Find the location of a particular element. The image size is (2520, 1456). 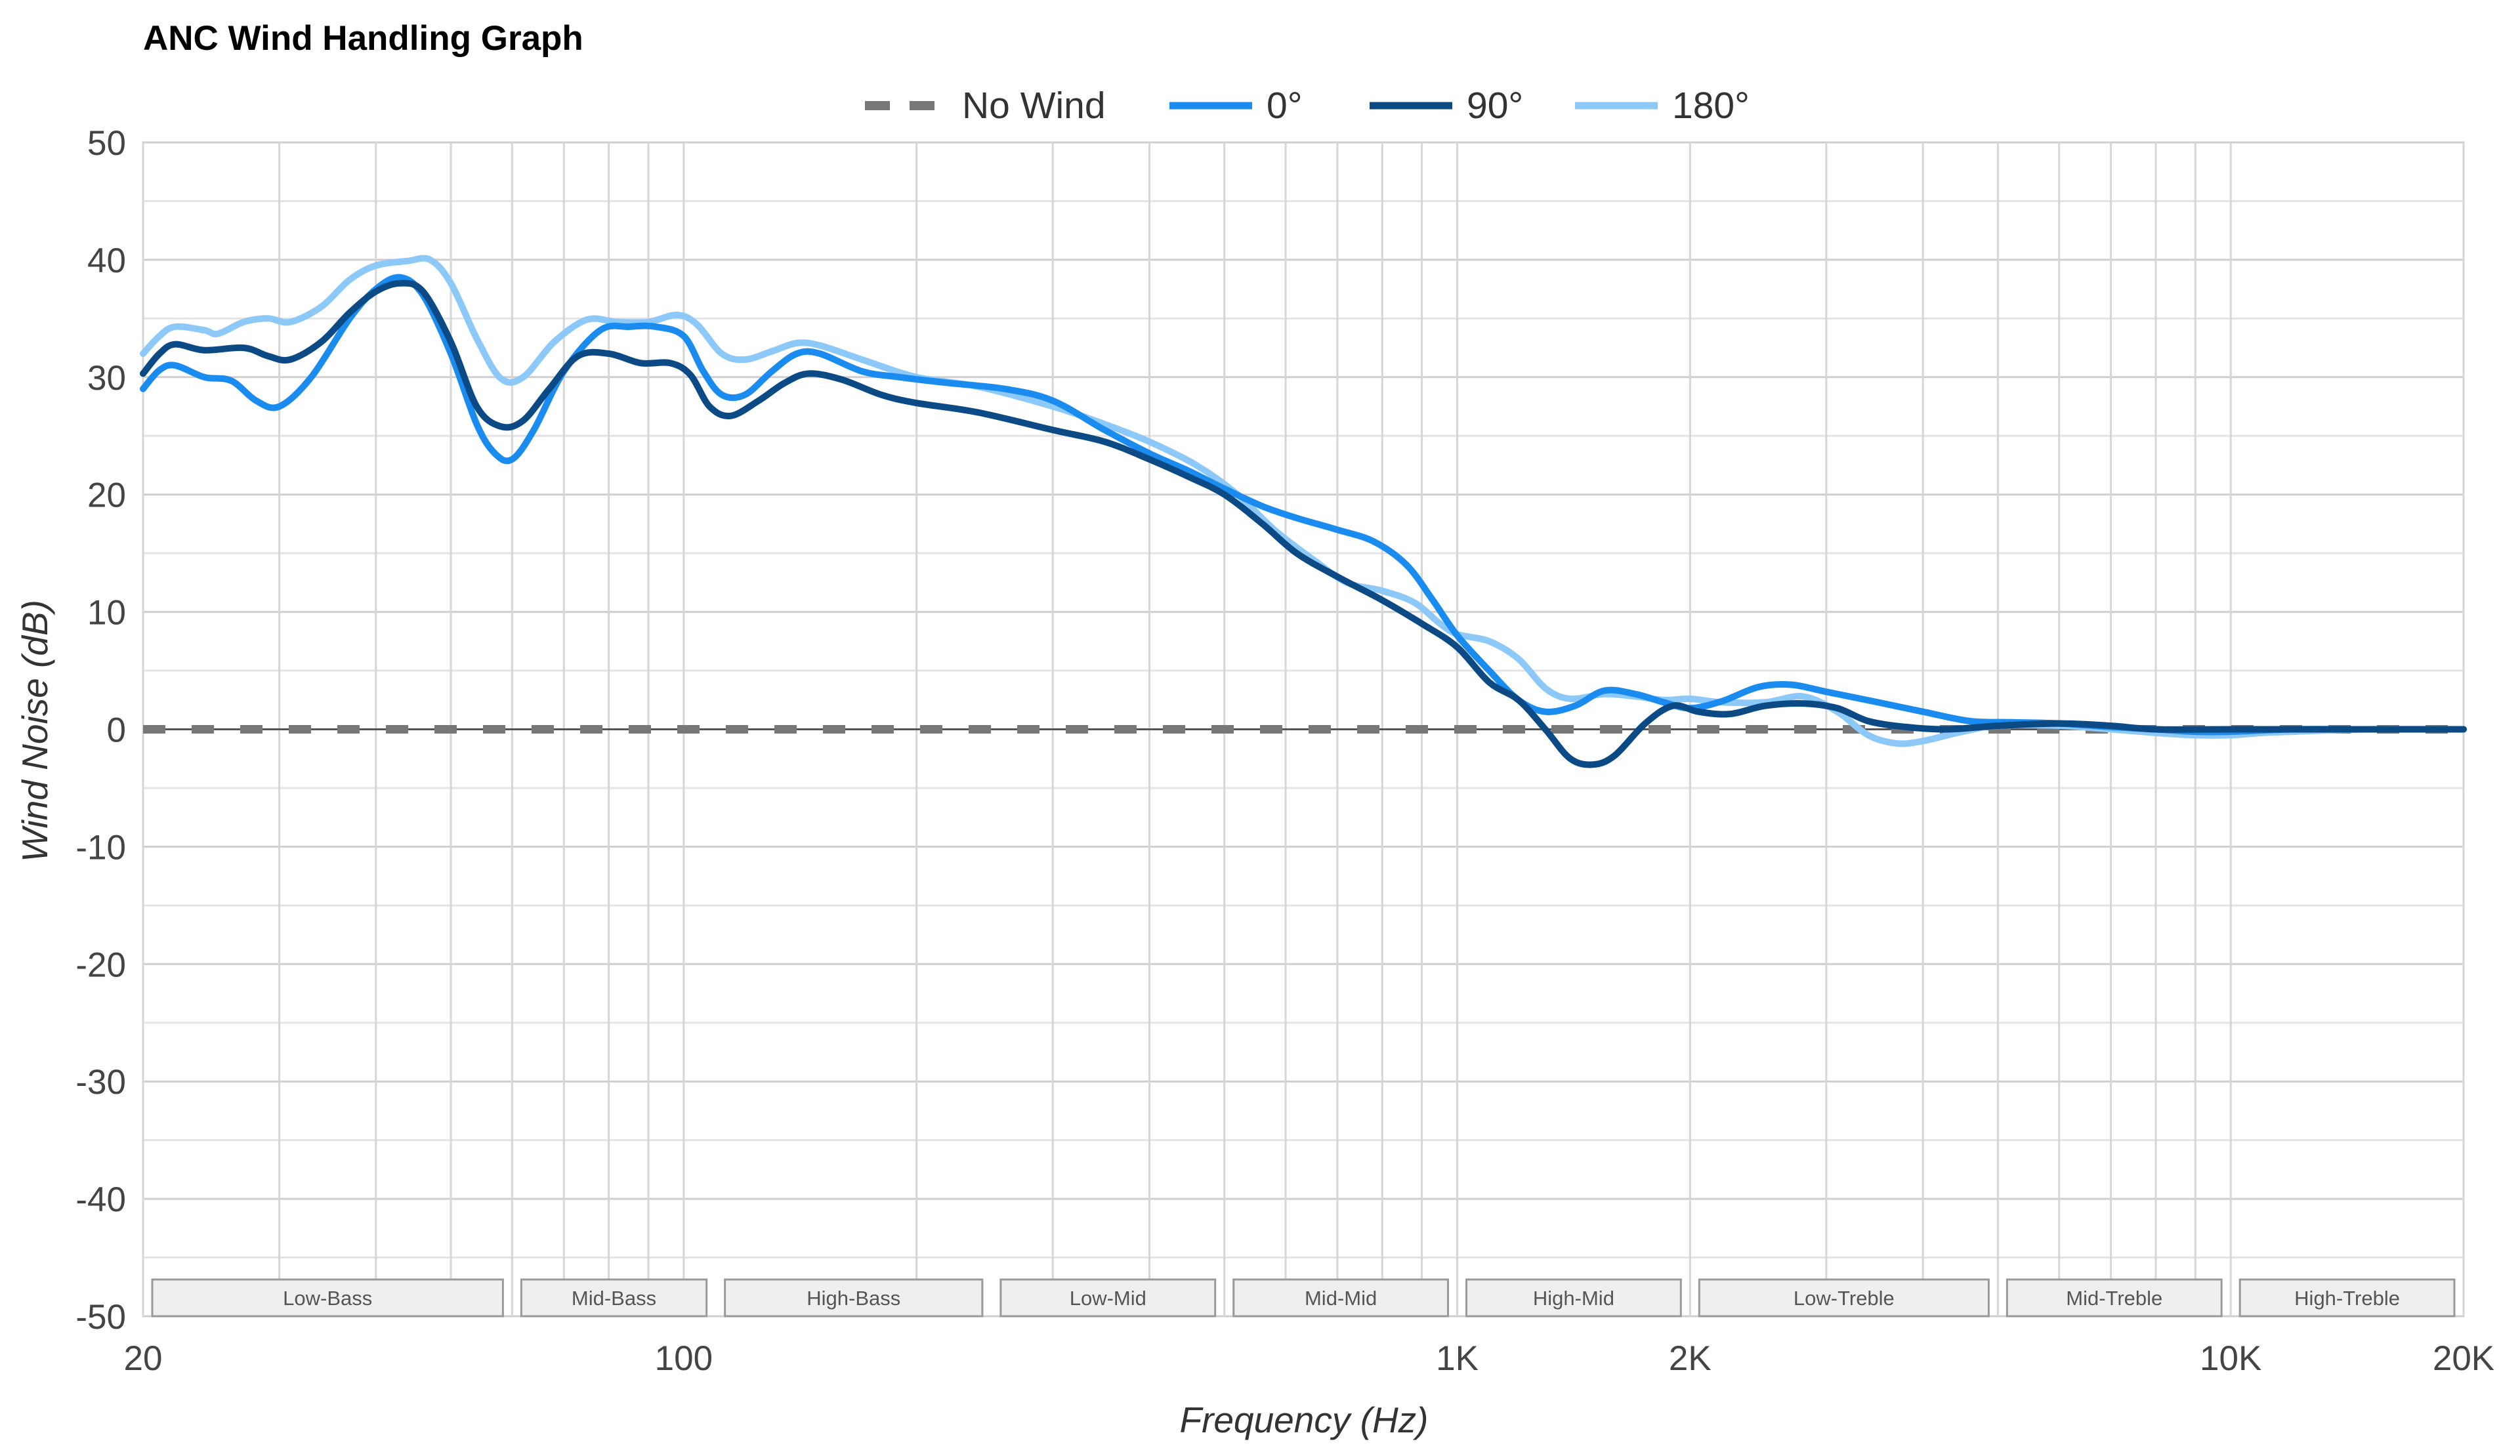

legend: No Wind 0° 90° 180° is located at coordinates (1307, 106).